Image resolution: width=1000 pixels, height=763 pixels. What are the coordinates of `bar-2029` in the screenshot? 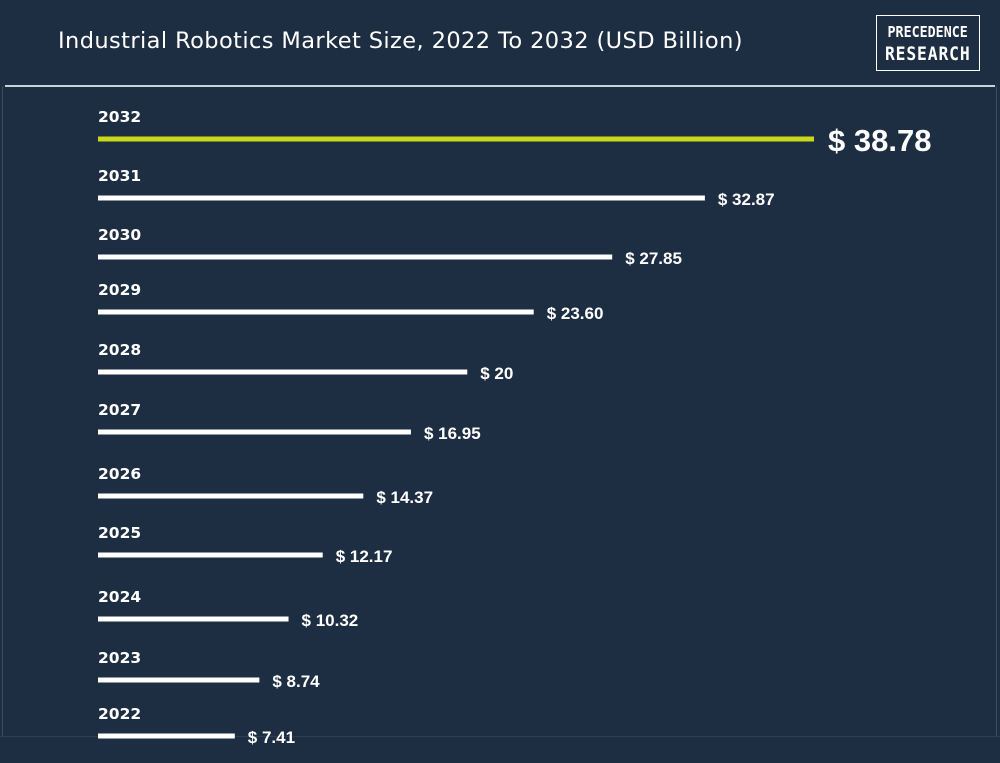 It's located at (316, 312).